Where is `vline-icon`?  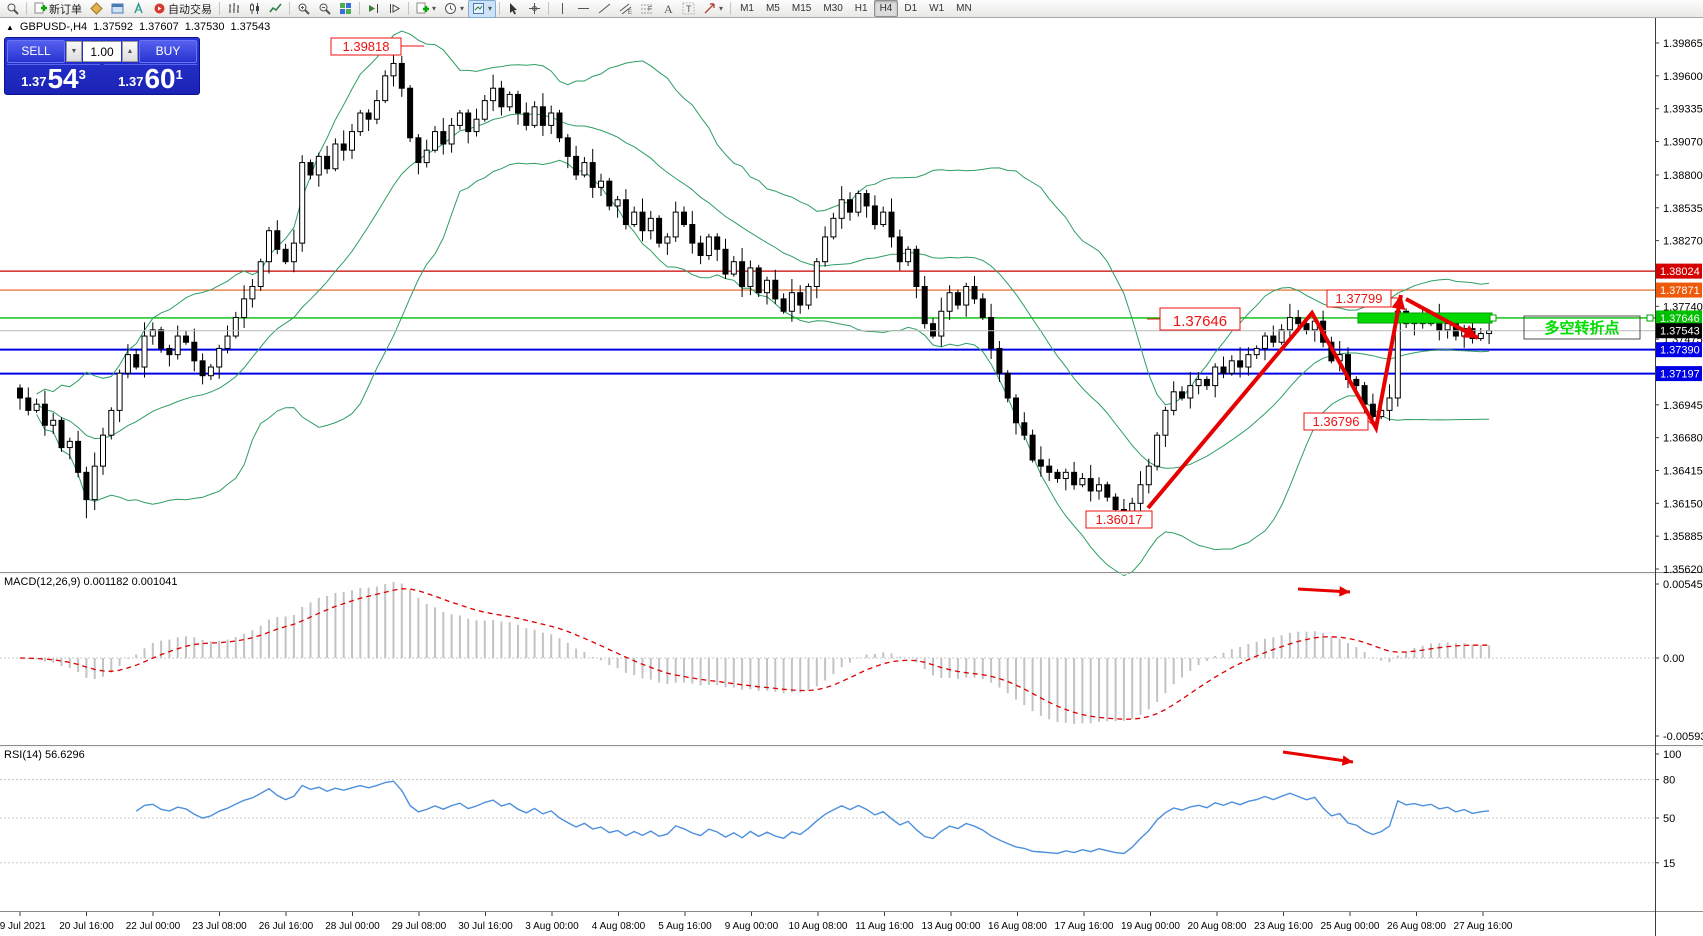
vline-icon is located at coordinates (563, 8).